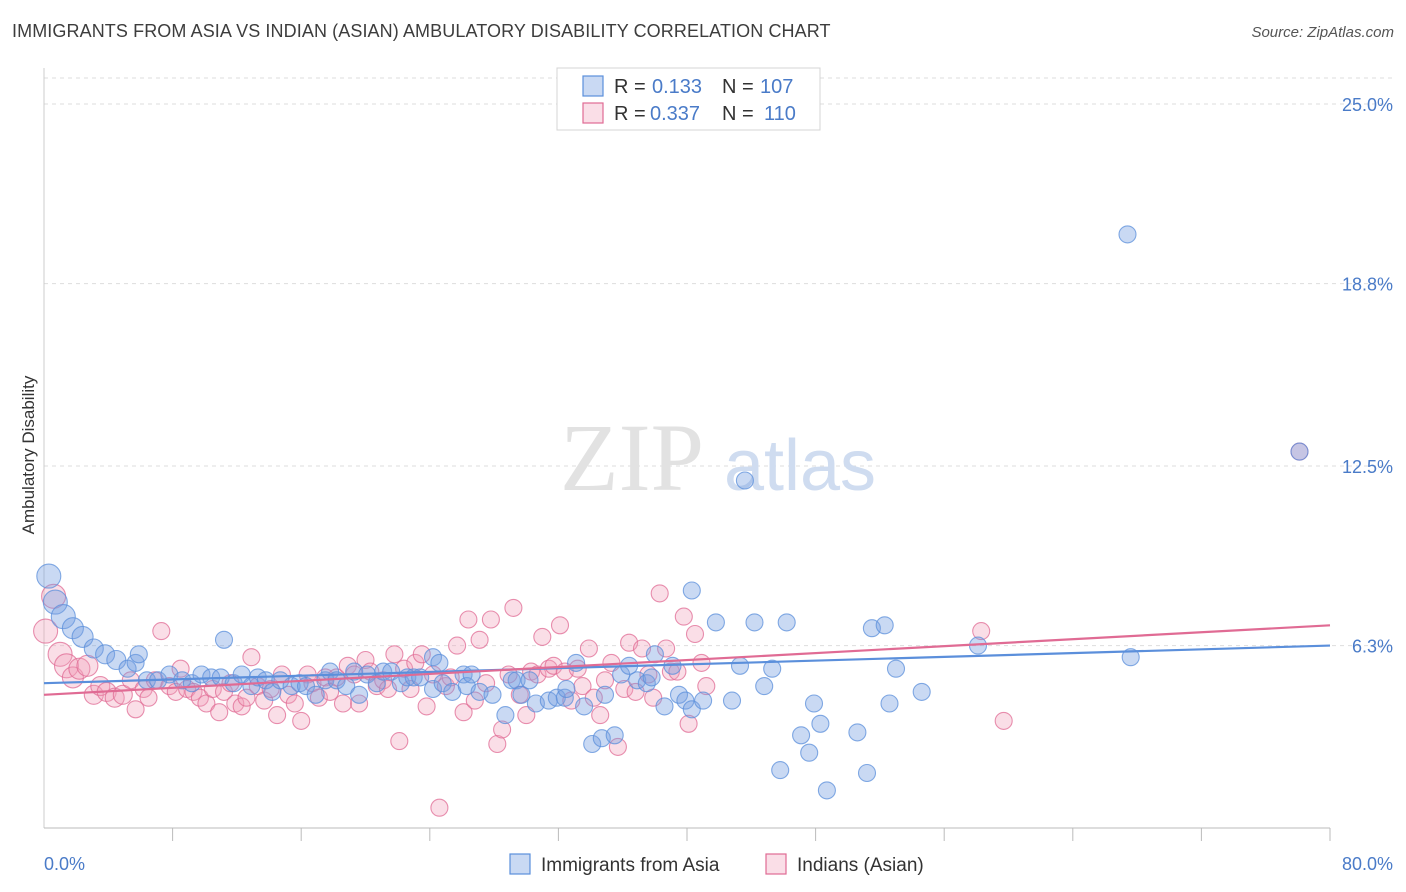  What do you see at coordinates (688, 99) in the screenshot?
I see `legend: R = 0.133 N = 107 R = 0.337 N = 110` at bounding box center [688, 99].